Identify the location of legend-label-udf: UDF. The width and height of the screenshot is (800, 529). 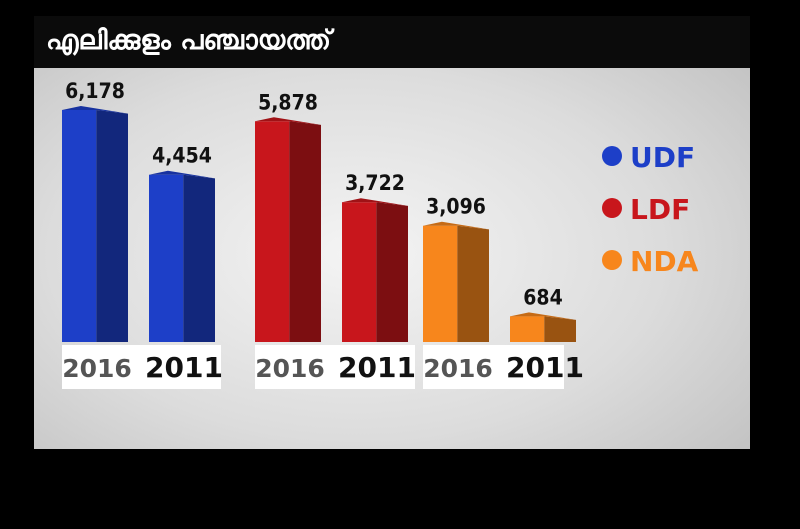
(662, 157).